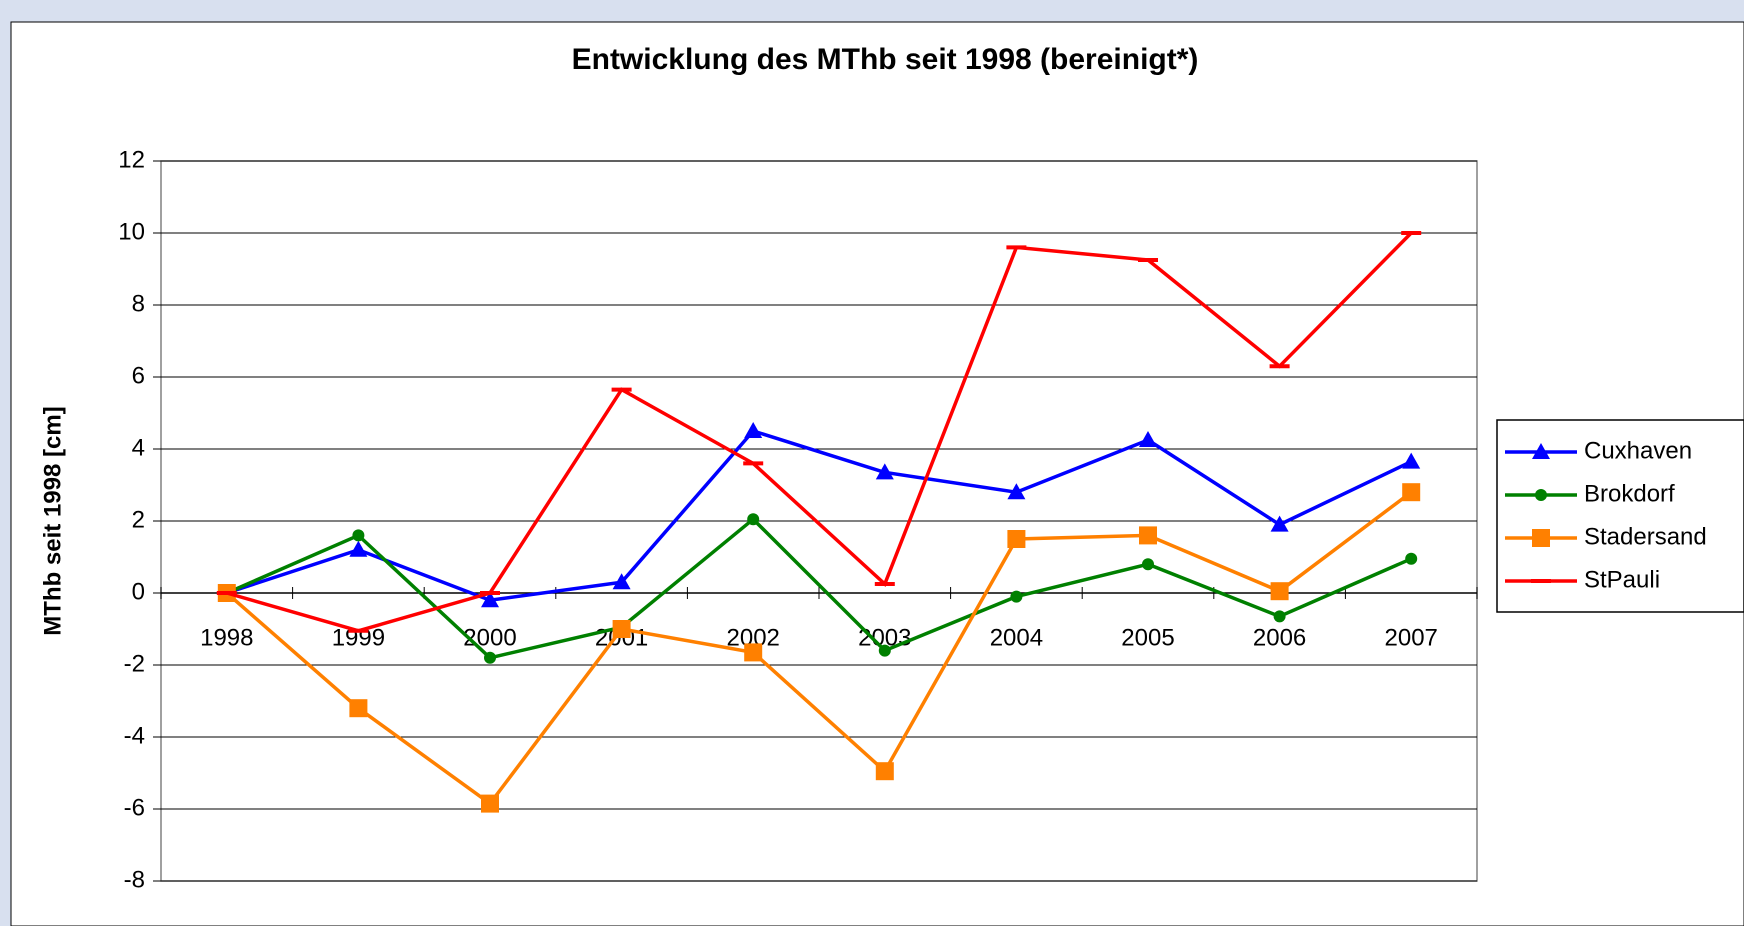 The height and width of the screenshot is (926, 1744). What do you see at coordinates (134, 735) in the screenshot?
I see `y-tick-label: -4` at bounding box center [134, 735].